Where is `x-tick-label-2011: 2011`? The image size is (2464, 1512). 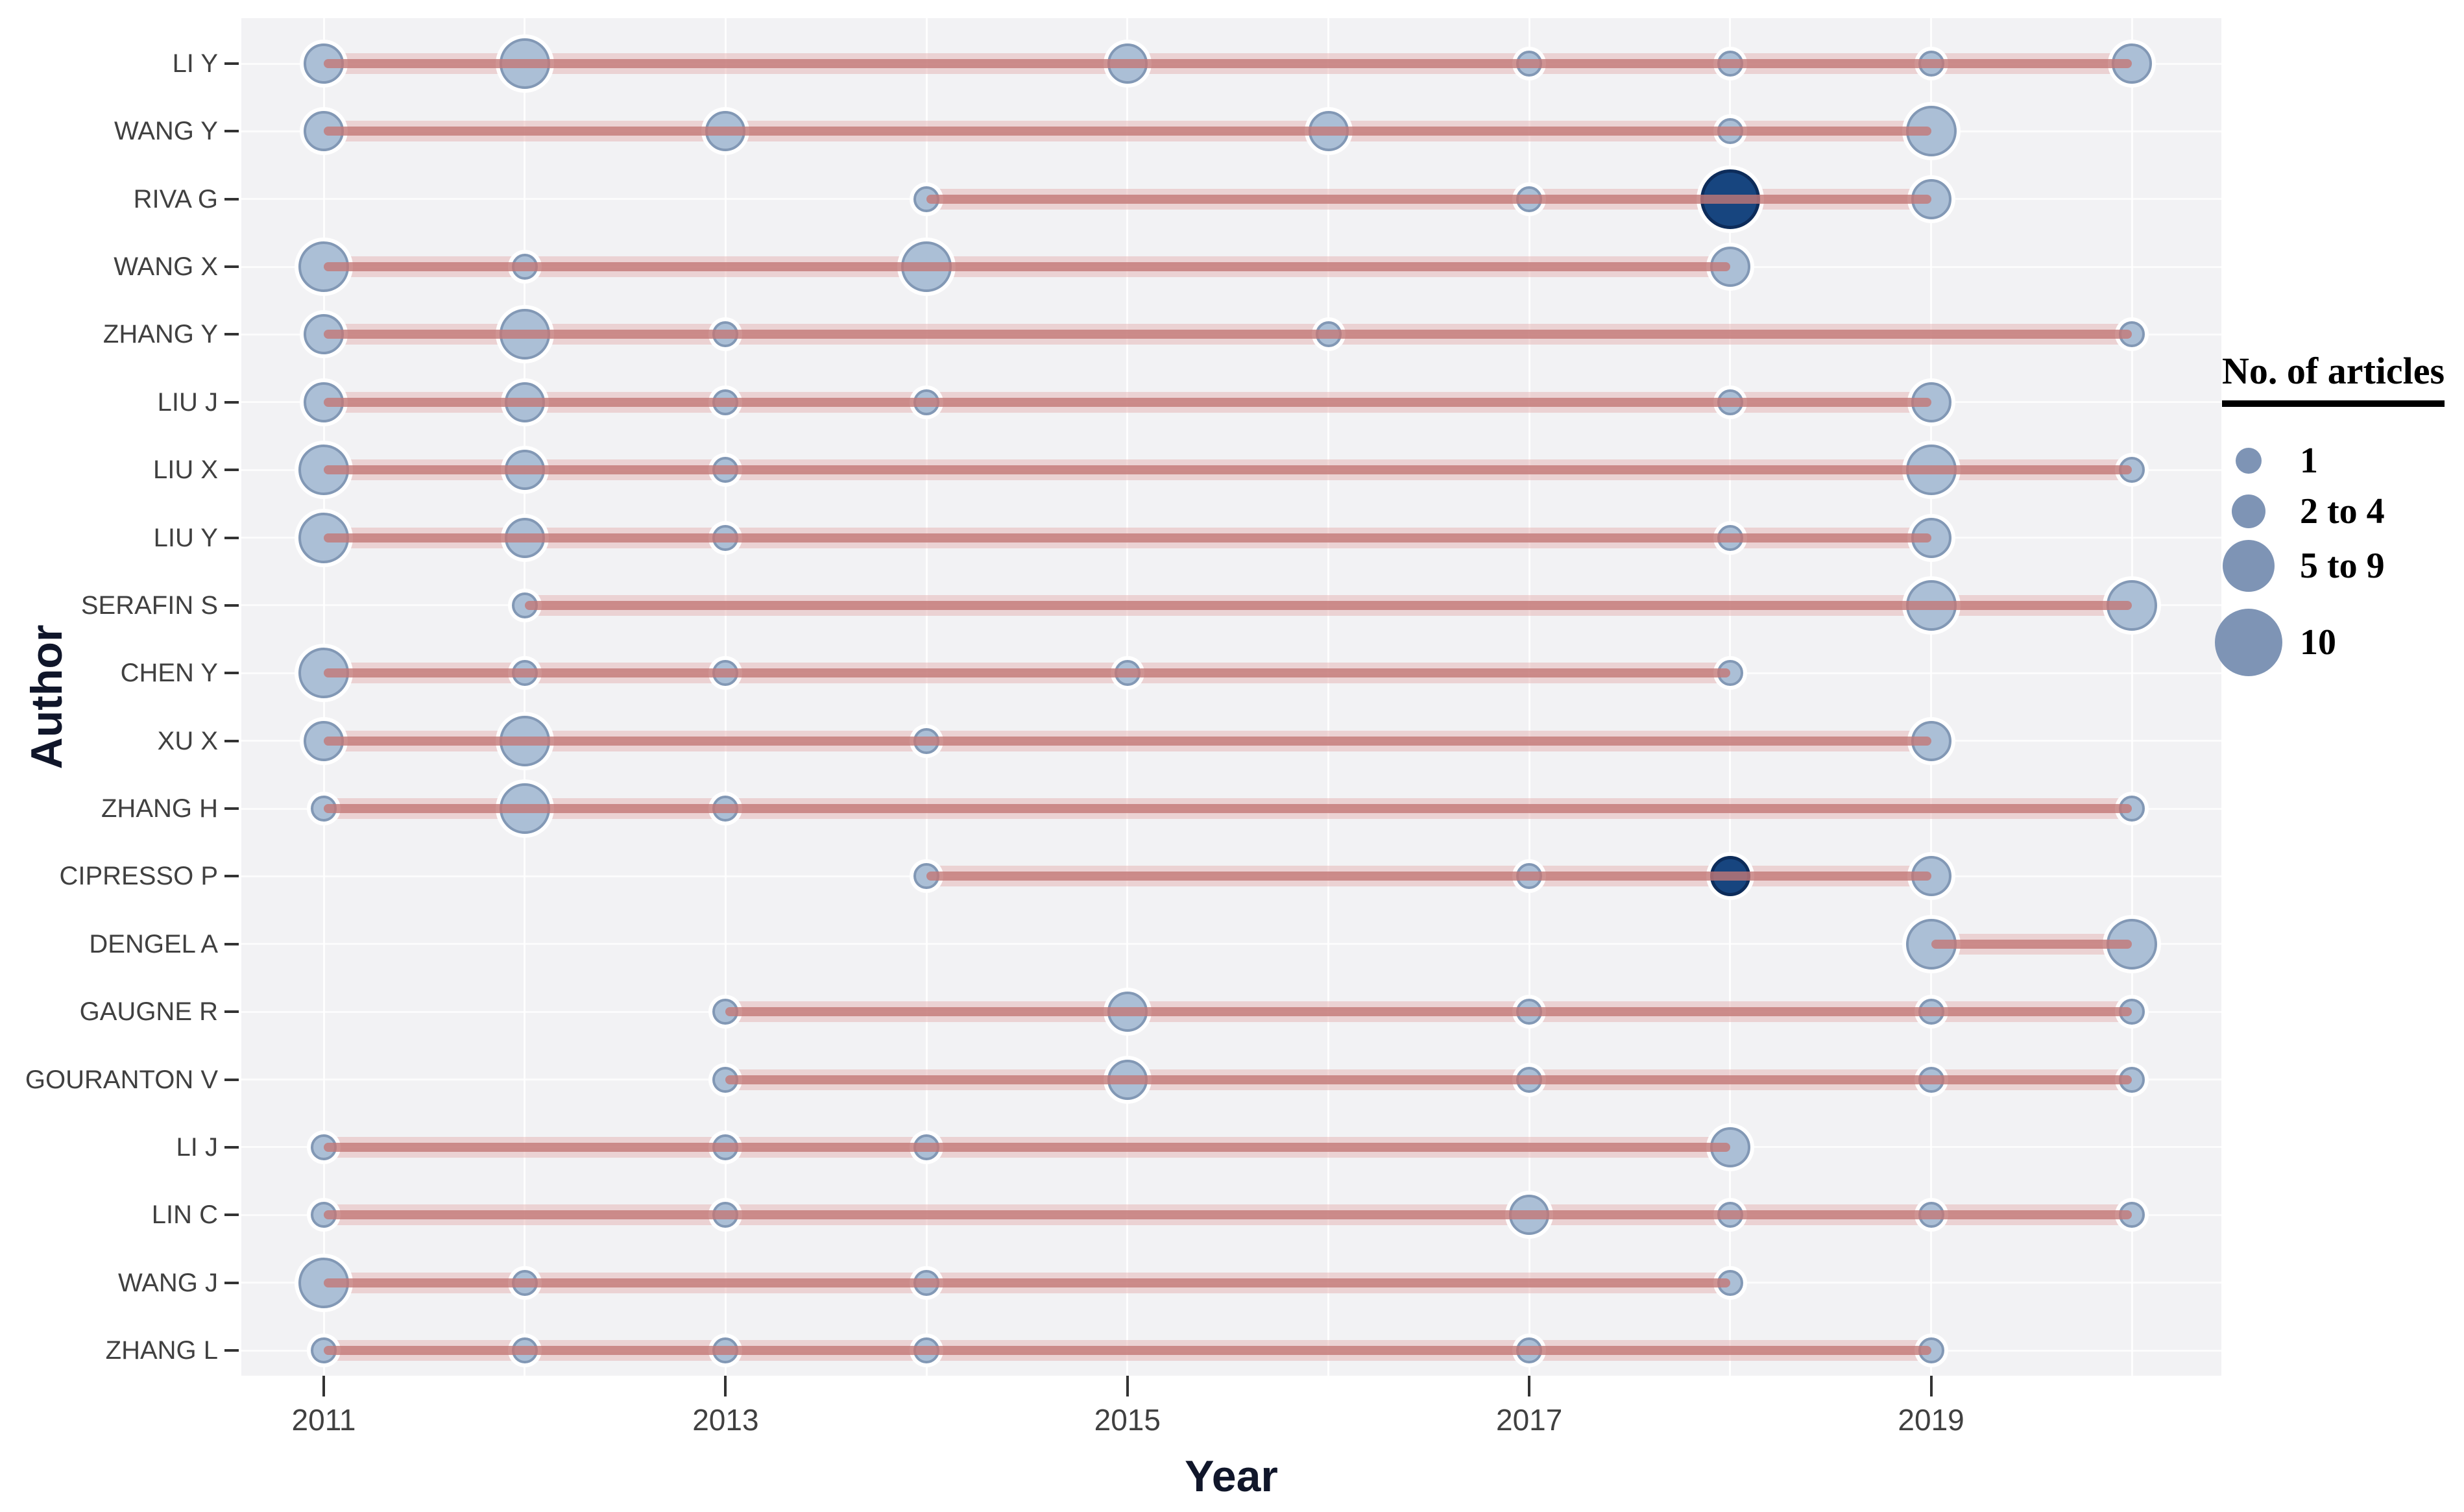
x-tick-label-2011: 2011 is located at coordinates (323, 1420).